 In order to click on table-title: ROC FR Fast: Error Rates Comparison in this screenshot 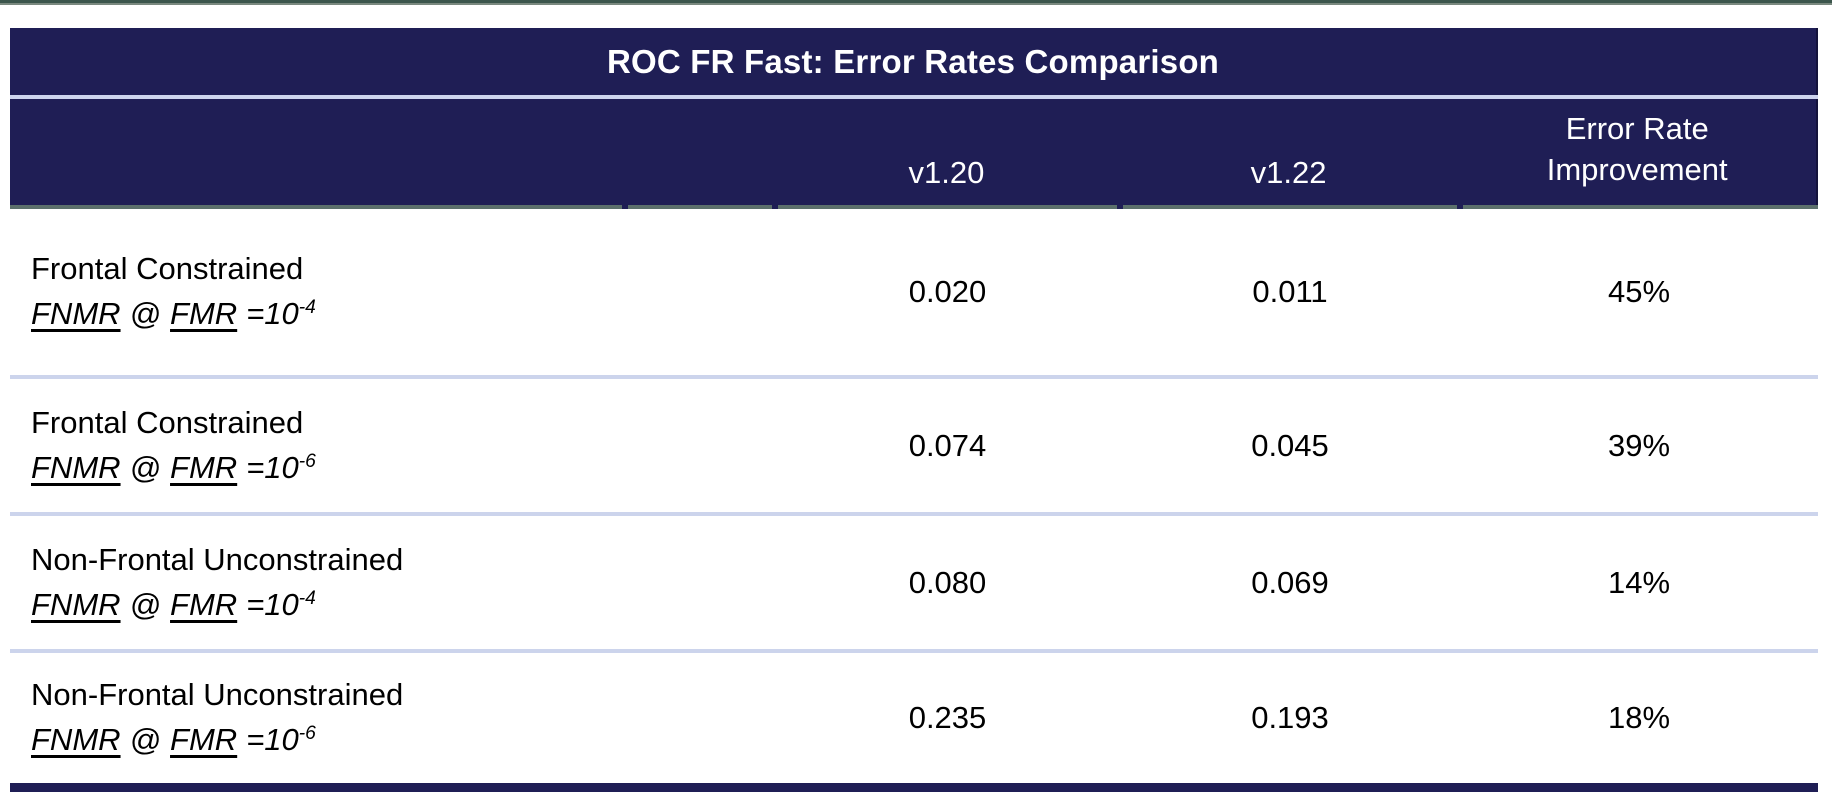, I will do `click(913, 61)`.